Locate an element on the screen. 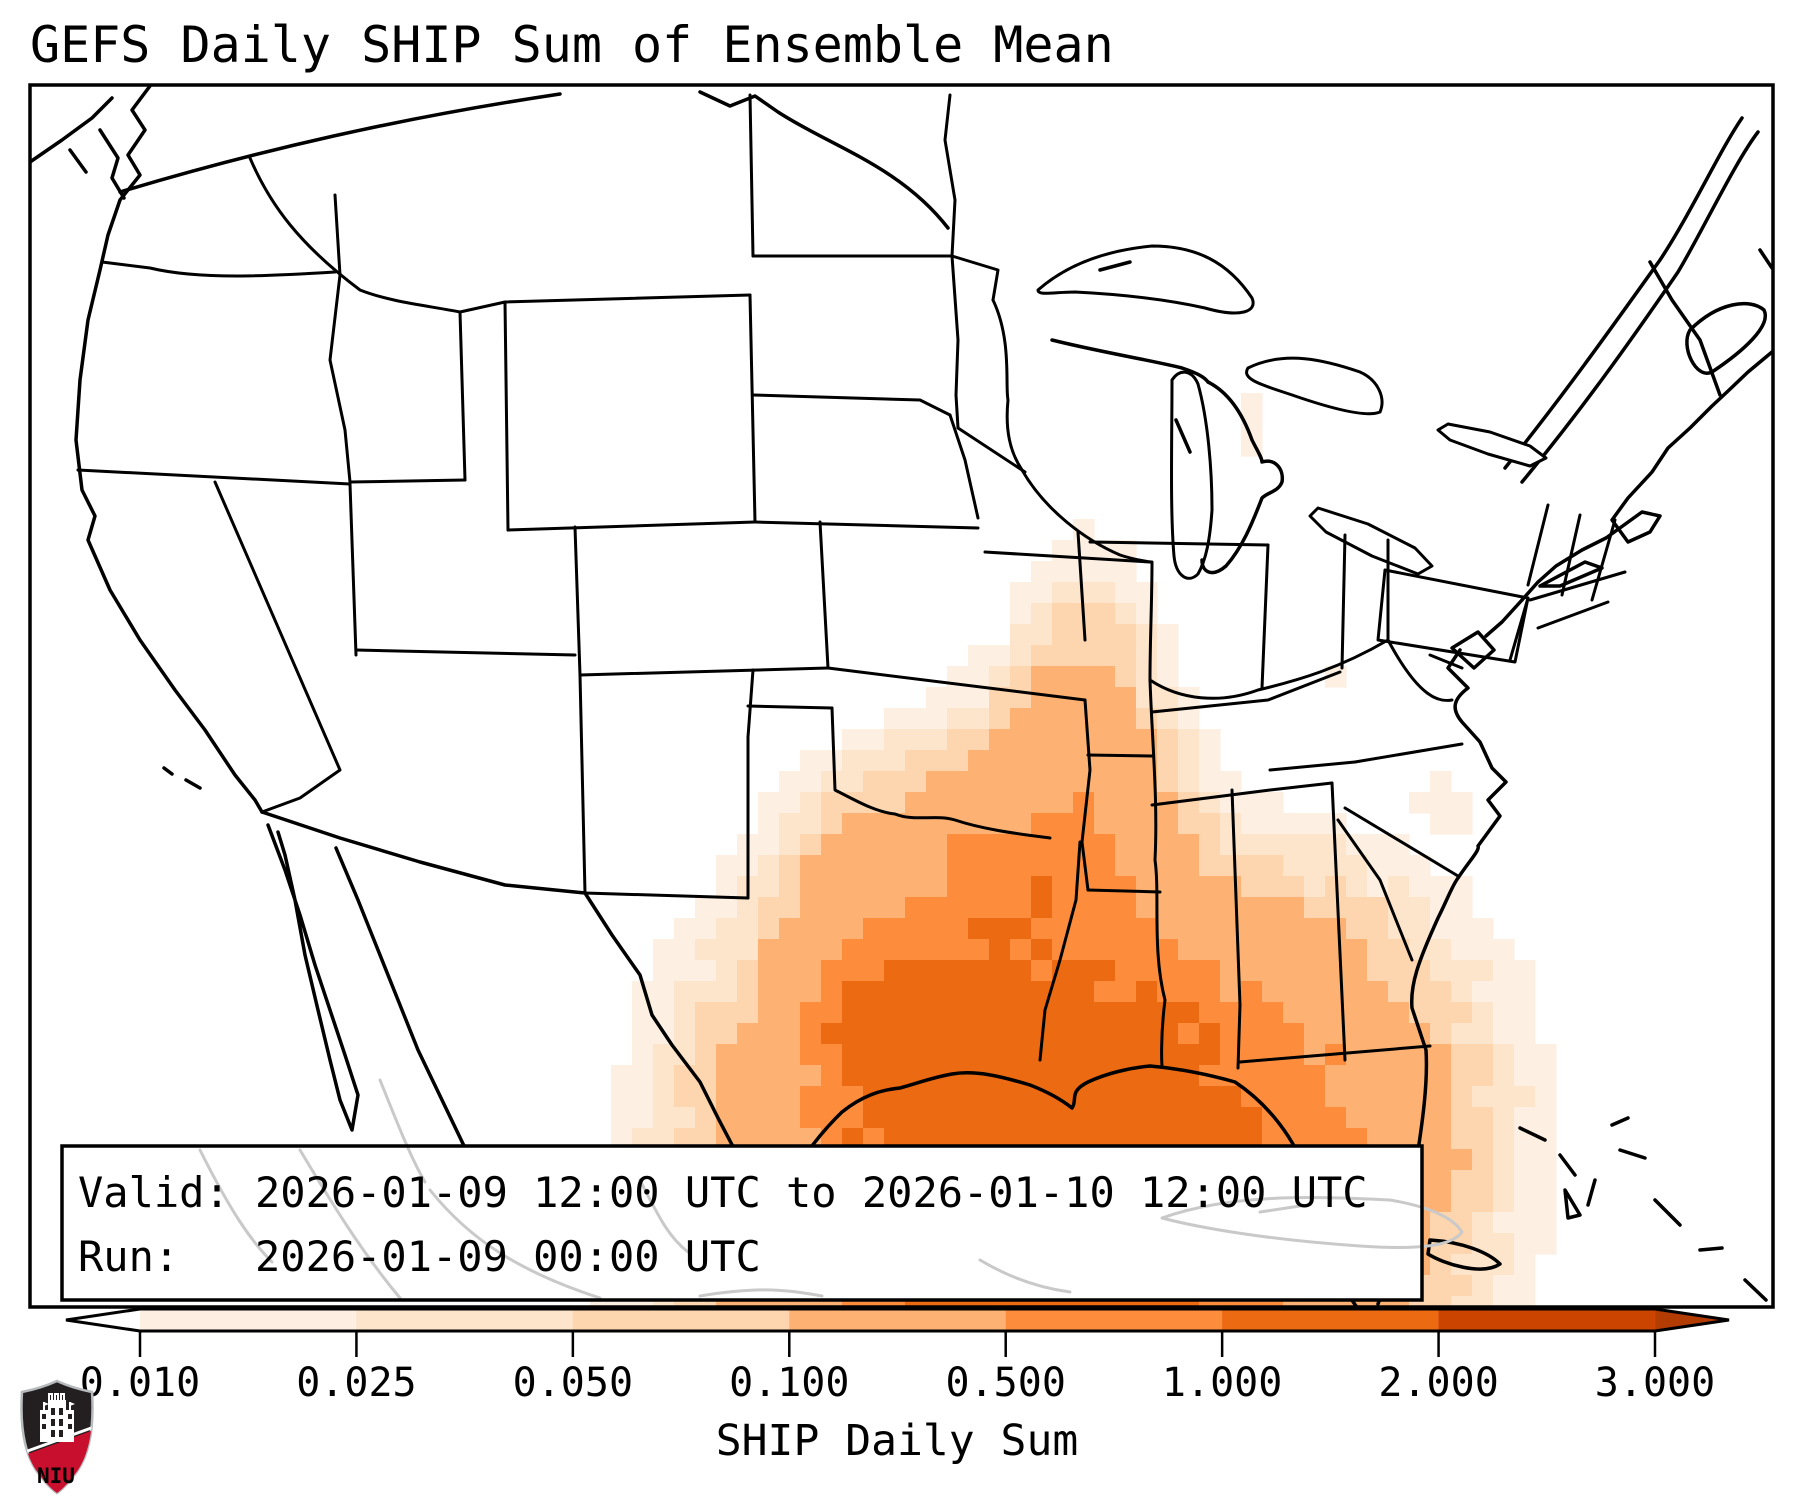 The width and height of the screenshot is (1803, 1504). colorbar-segment is located at coordinates (1114, 1320).